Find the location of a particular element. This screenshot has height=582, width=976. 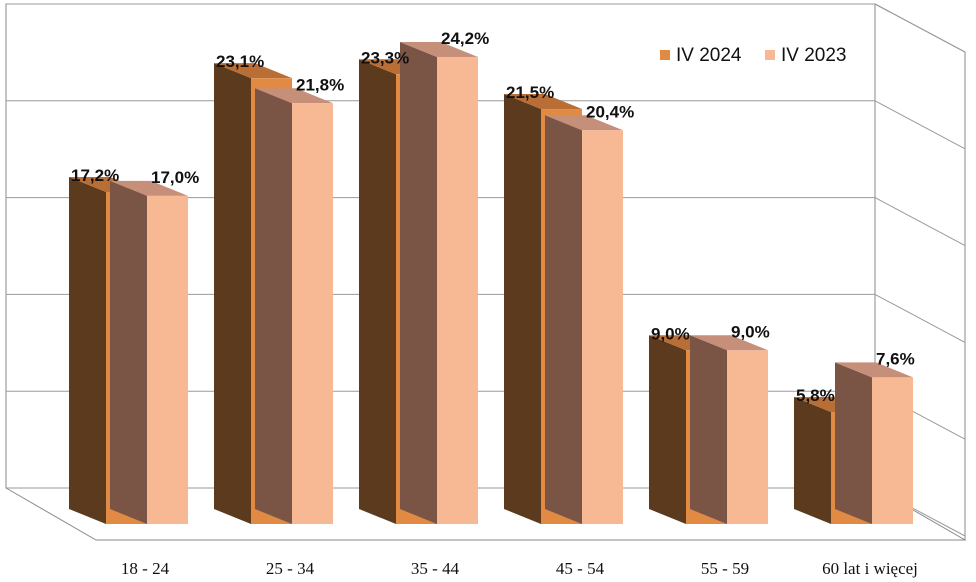

data-label: 24,2% is located at coordinates (465, 38).